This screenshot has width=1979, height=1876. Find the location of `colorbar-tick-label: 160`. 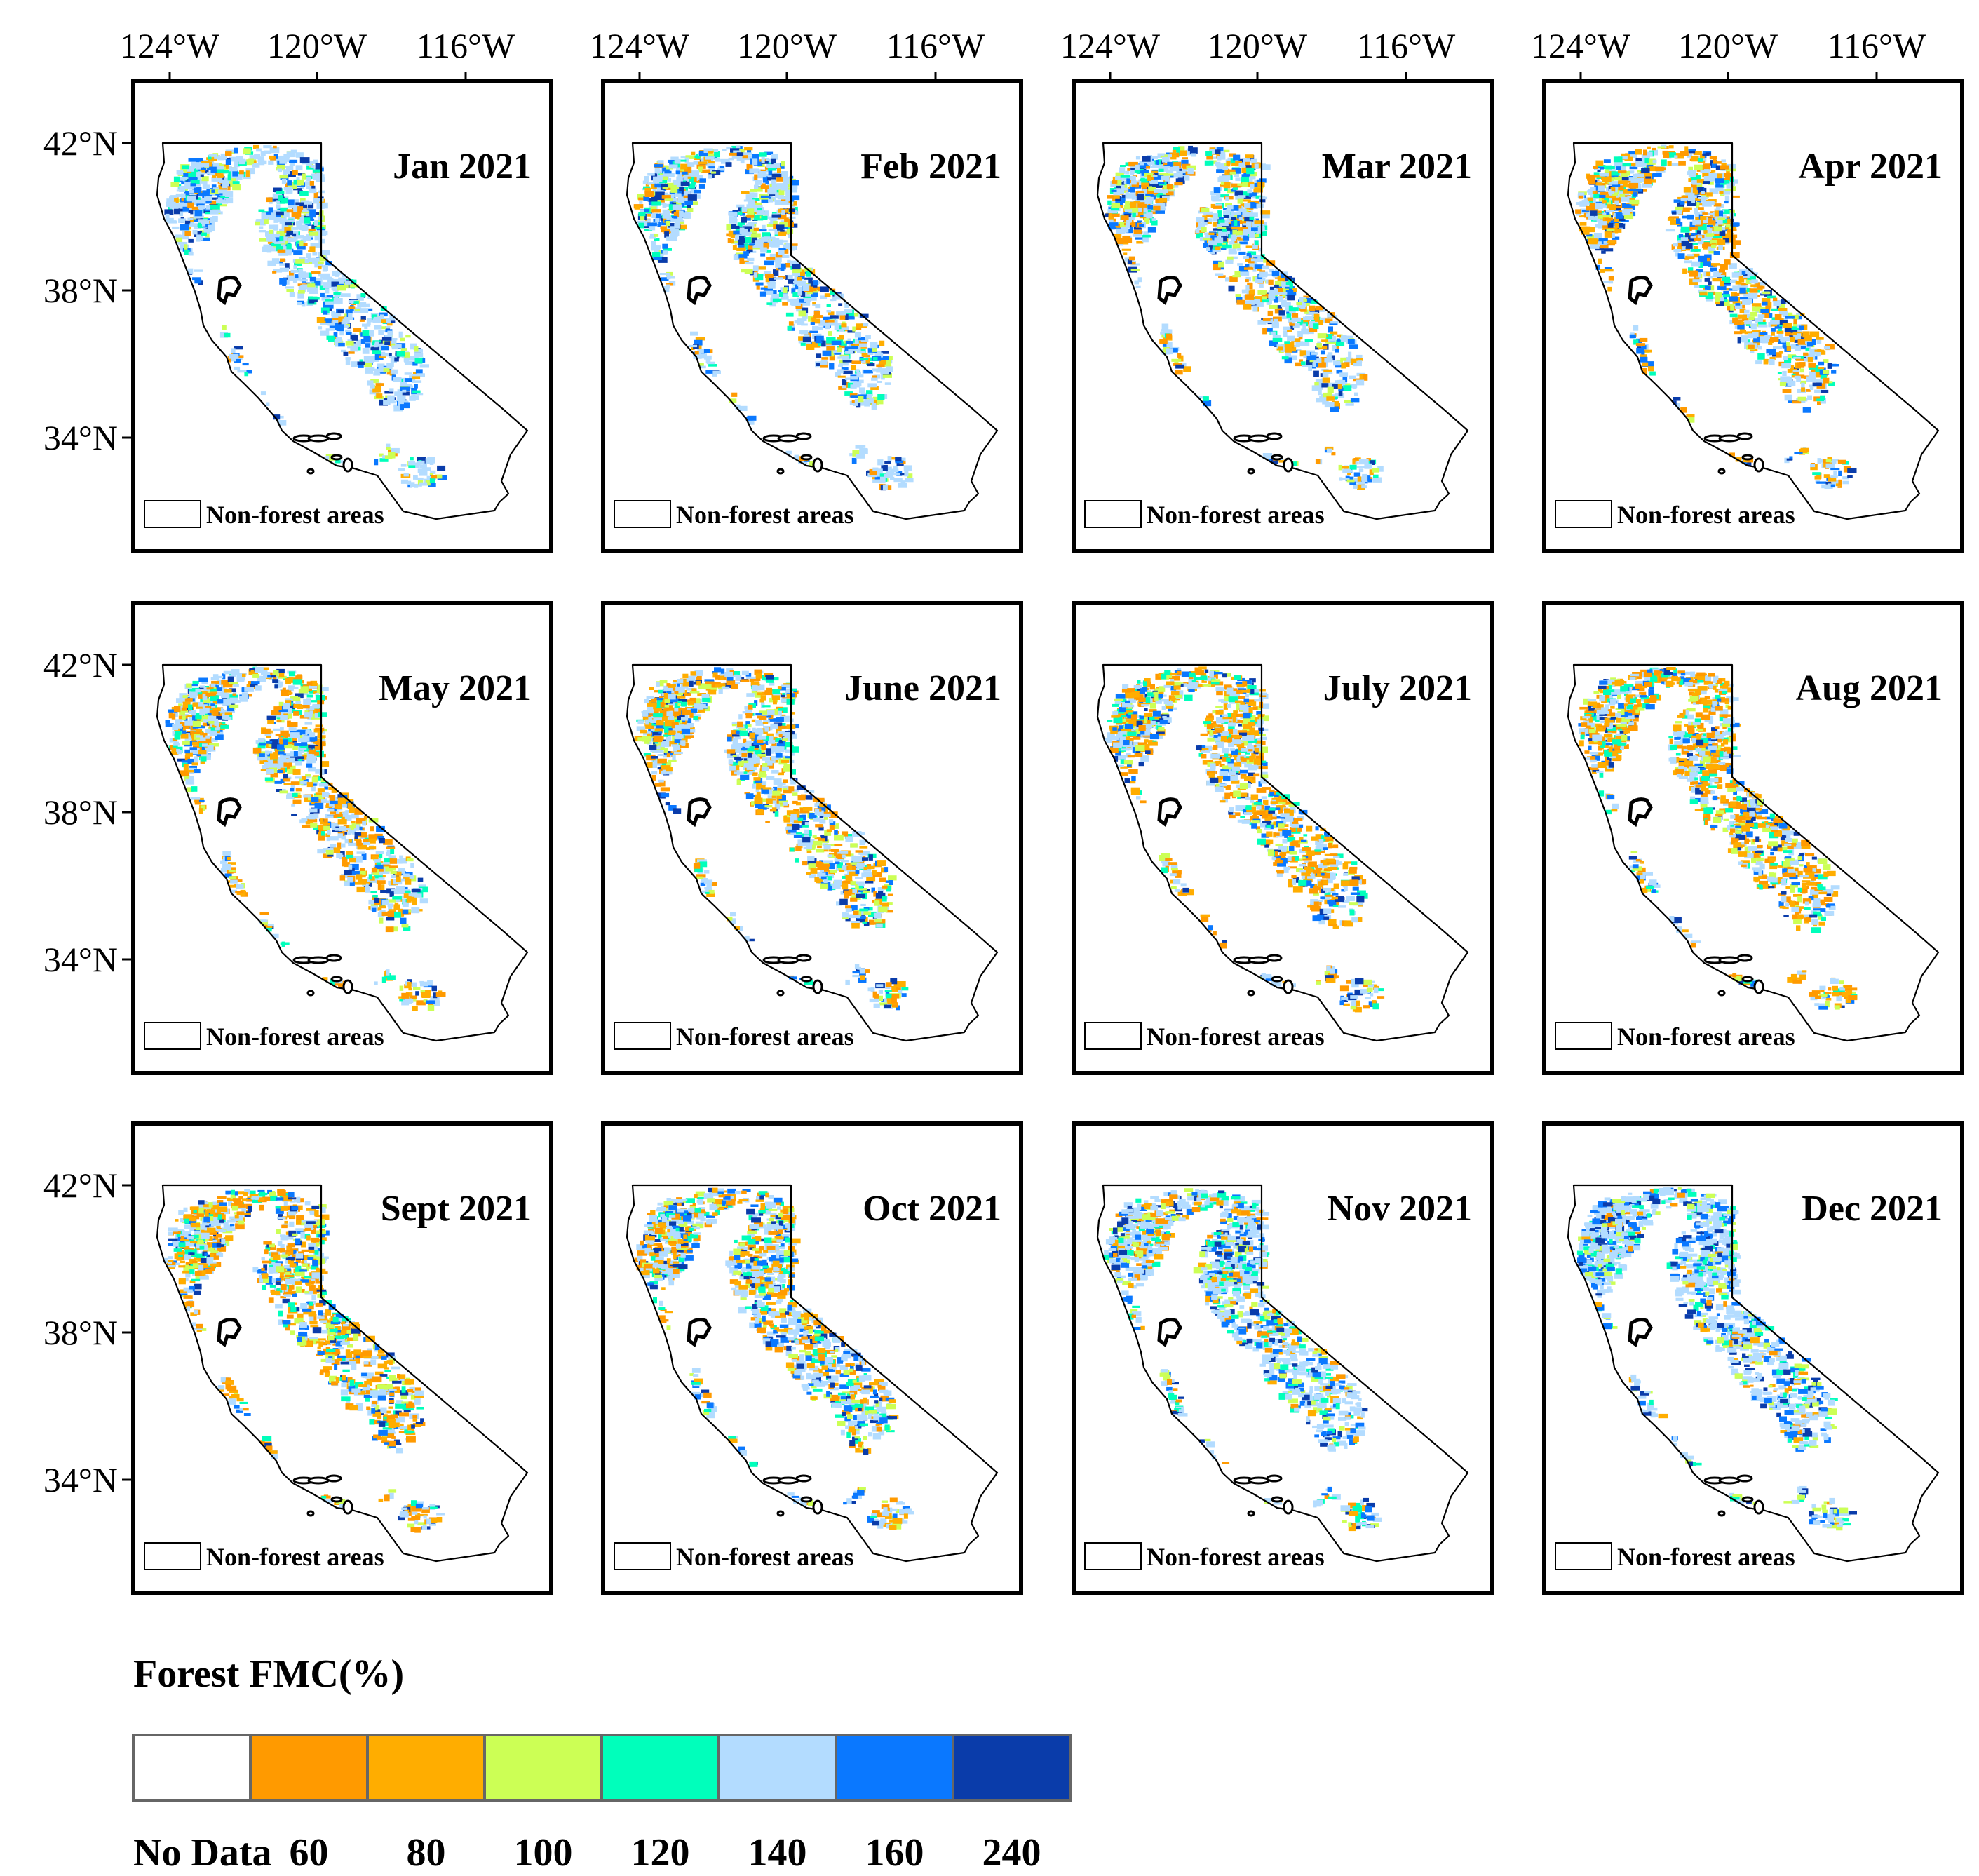

colorbar-tick-label: 160 is located at coordinates (894, 1851).